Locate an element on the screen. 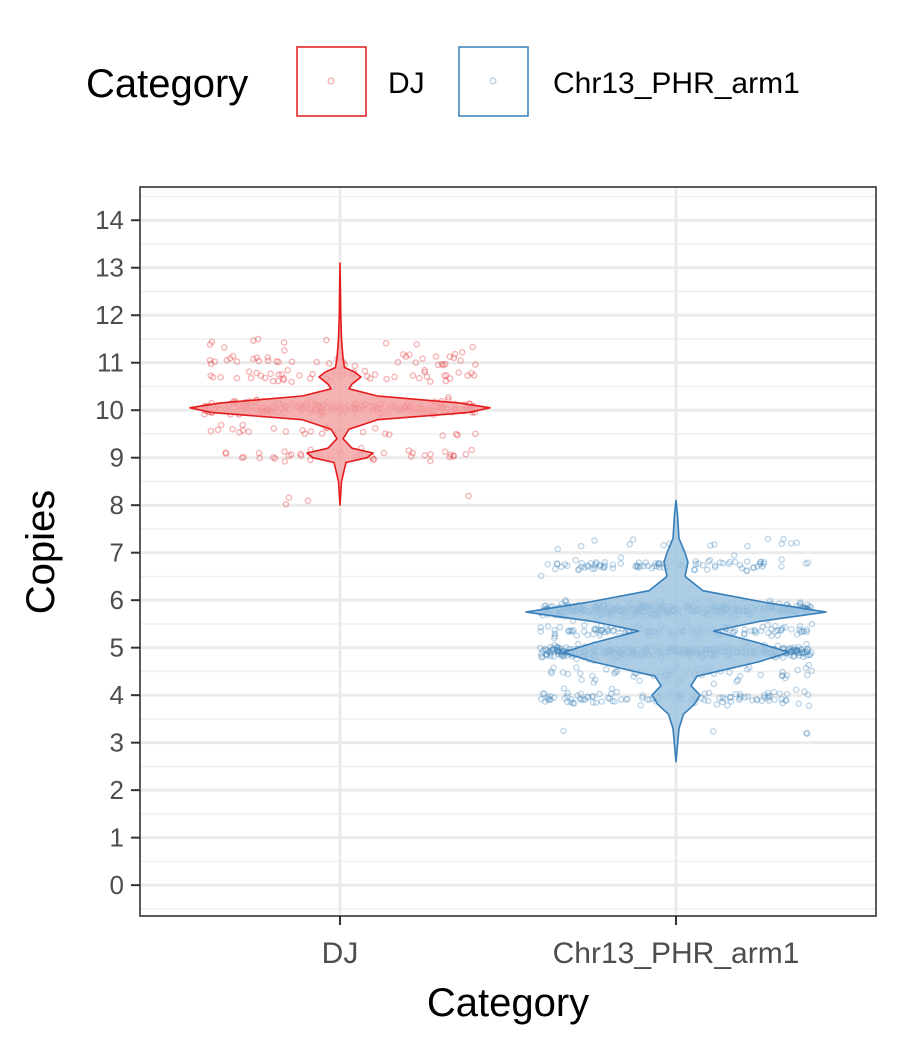 Image resolution: width=900 pixels, height=1050 pixels. legend-entry-chr13: Chr13_PHR_arm1 is located at coordinates (629, 81).